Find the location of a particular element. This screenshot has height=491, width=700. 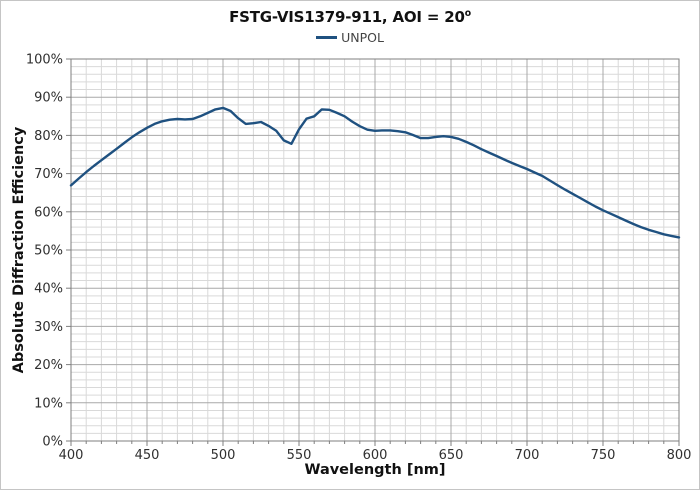

y-tick-label: 10% is located at coordinates (48, 403).